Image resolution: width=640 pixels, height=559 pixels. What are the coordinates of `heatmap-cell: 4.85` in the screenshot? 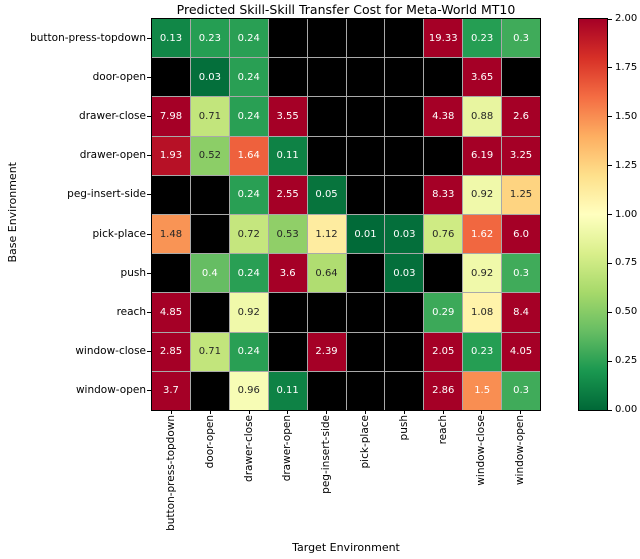 It's located at (171, 312).